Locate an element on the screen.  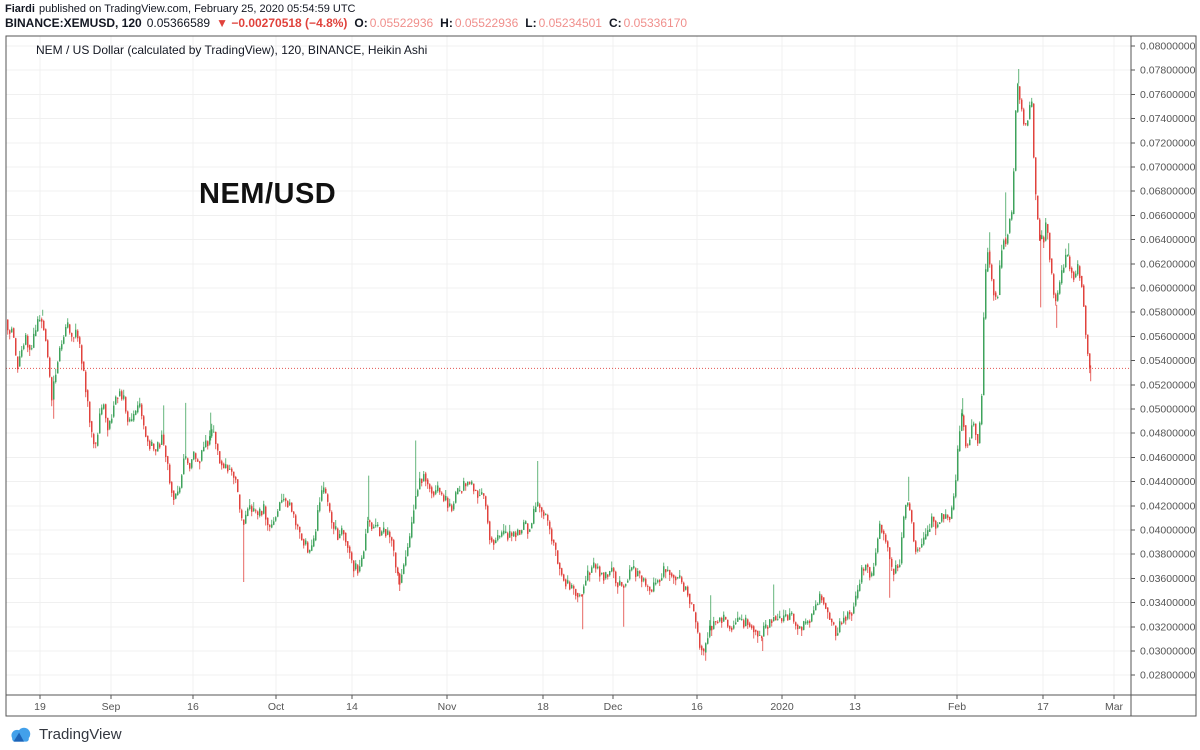
price-tick-label: 0.07600000 is located at coordinates (1168, 95).